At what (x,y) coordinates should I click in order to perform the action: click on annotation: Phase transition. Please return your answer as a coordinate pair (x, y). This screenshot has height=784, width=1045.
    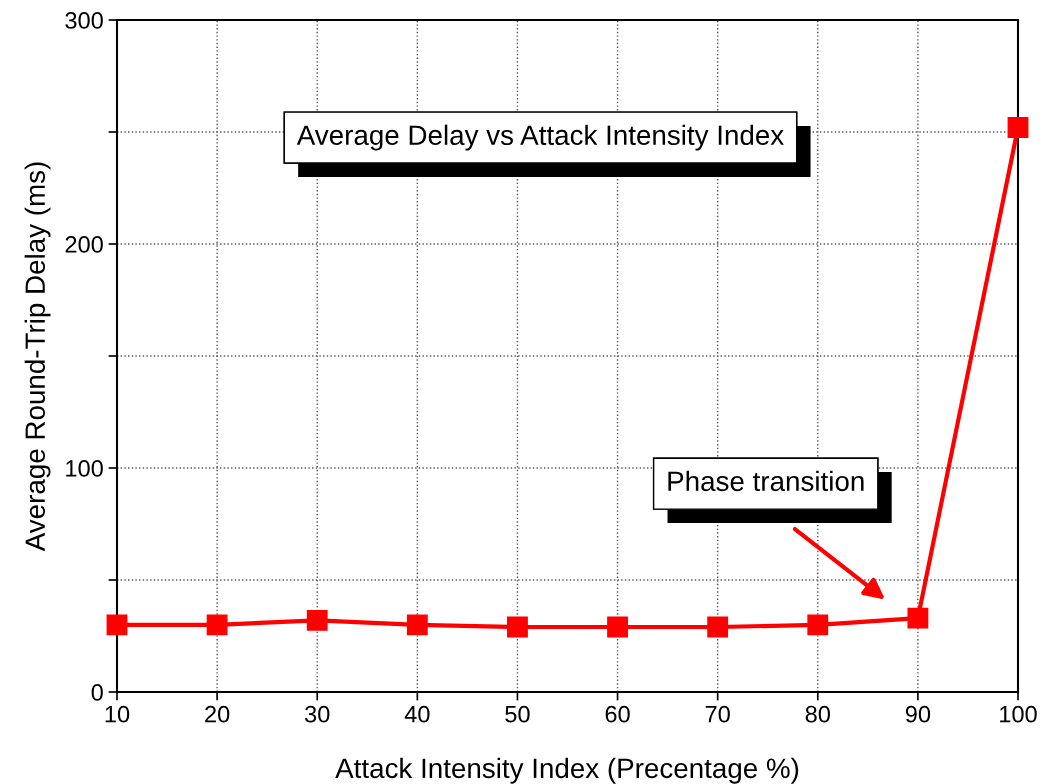
    Looking at the image, I should click on (766, 481).